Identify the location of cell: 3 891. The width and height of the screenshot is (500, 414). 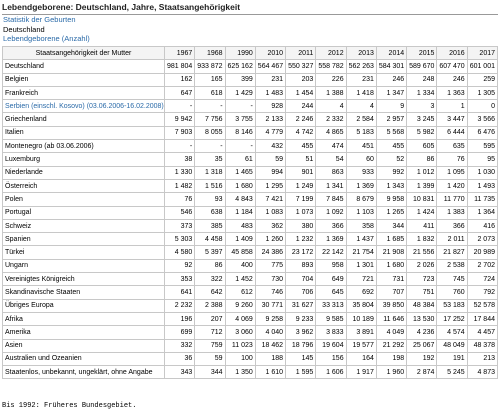
(361, 332).